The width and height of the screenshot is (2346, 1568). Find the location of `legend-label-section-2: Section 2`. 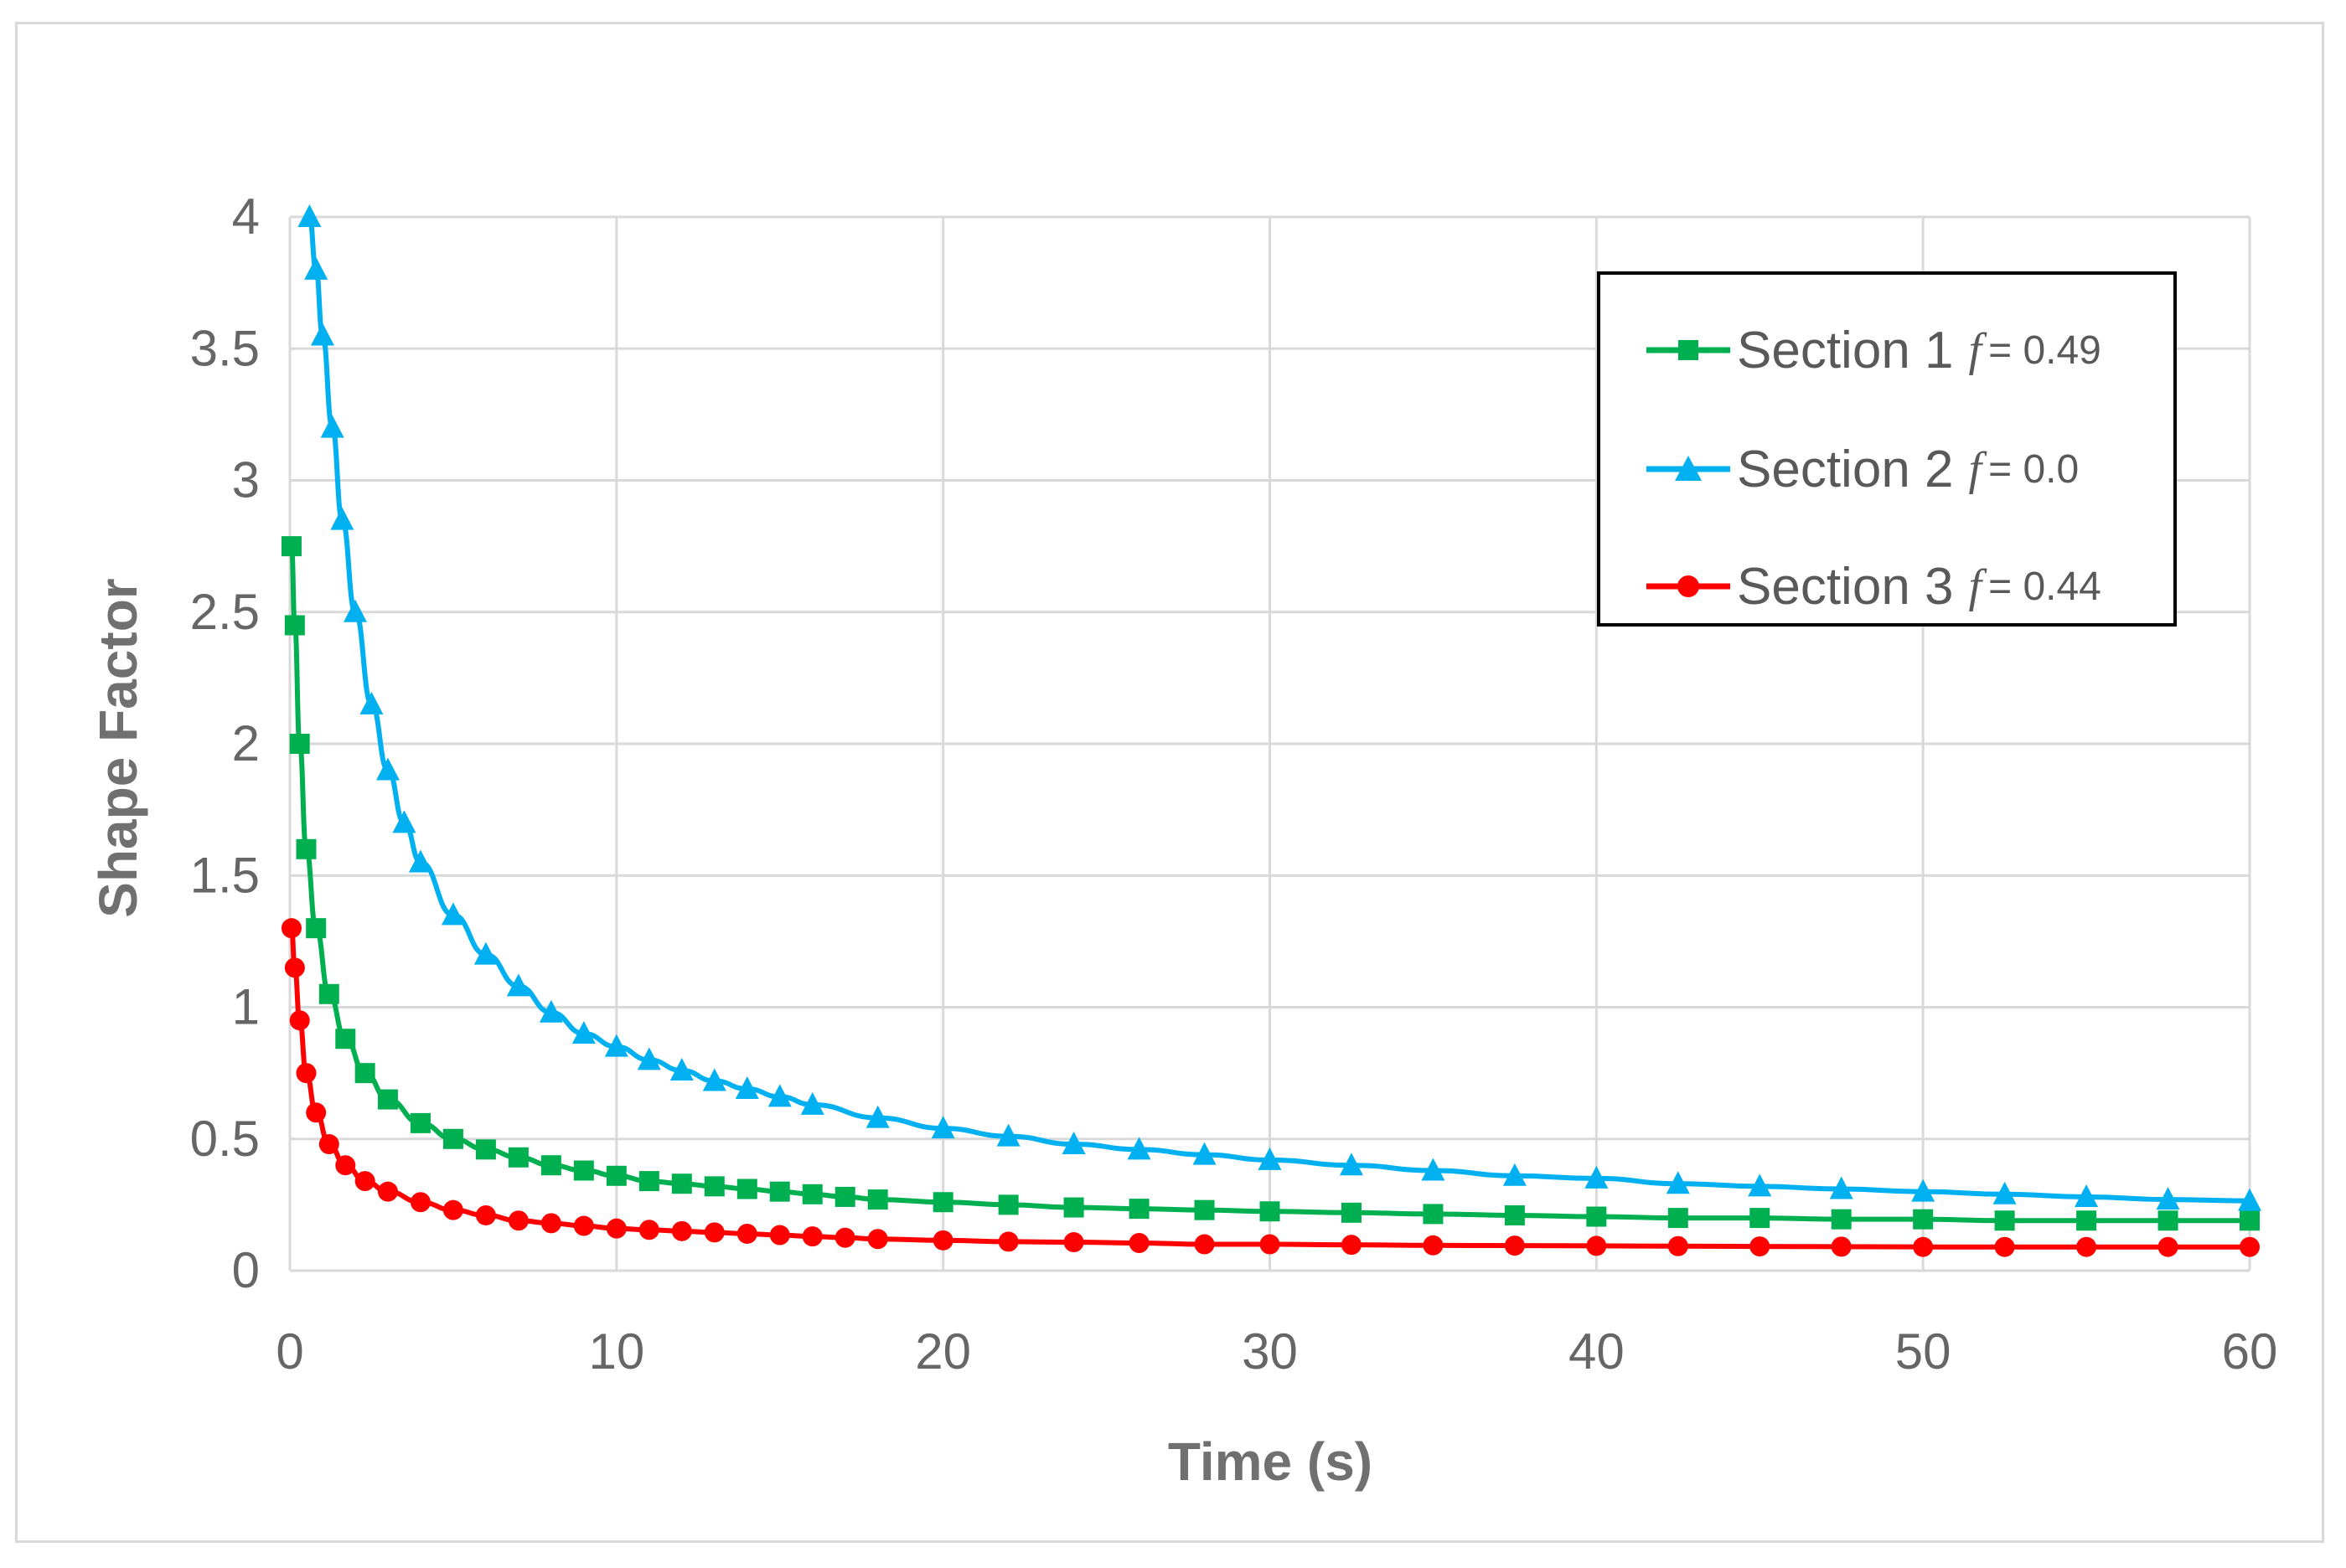

legend-label-section-2: Section 2 is located at coordinates (1845, 469).